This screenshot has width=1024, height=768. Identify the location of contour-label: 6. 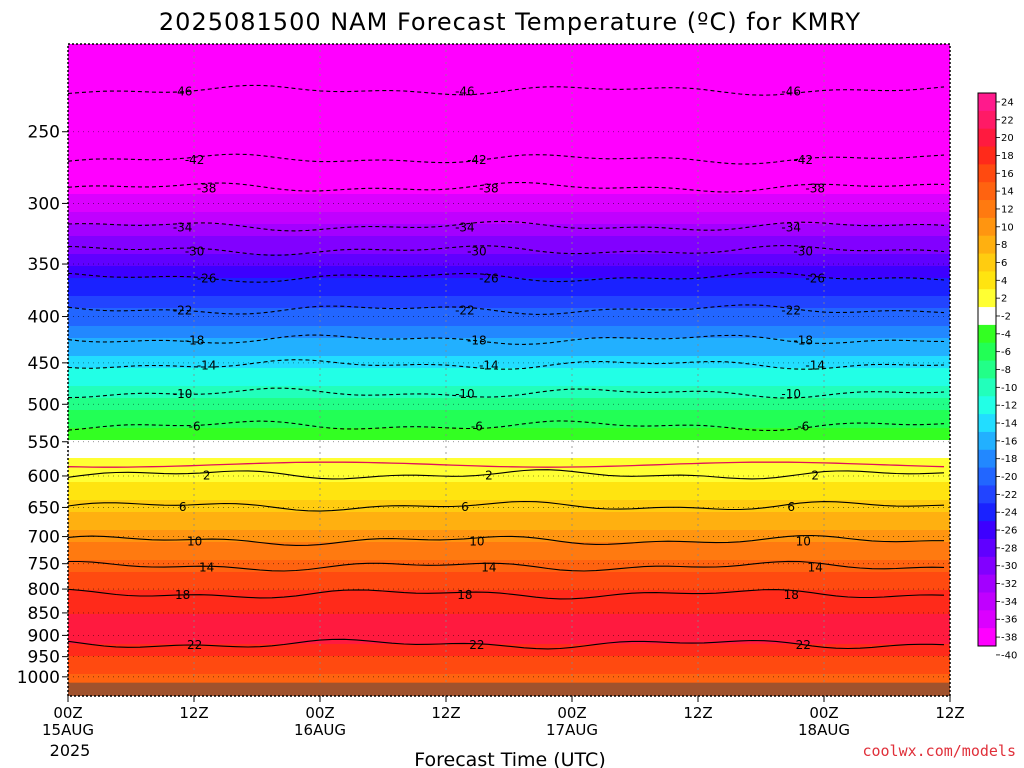
(465, 507).